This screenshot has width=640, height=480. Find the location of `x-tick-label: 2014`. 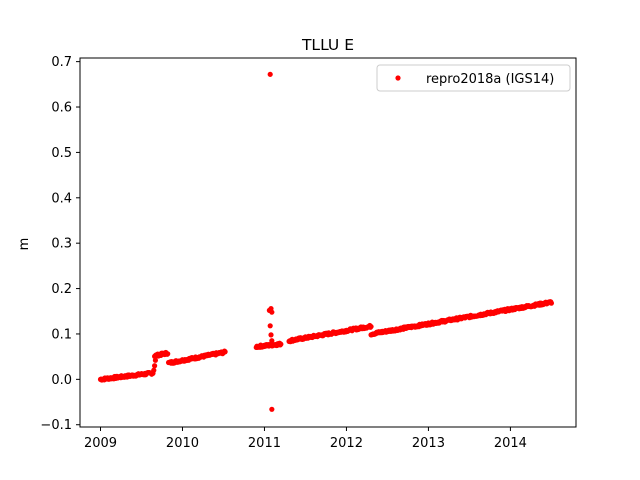

x-tick-label: 2014 is located at coordinates (510, 443).